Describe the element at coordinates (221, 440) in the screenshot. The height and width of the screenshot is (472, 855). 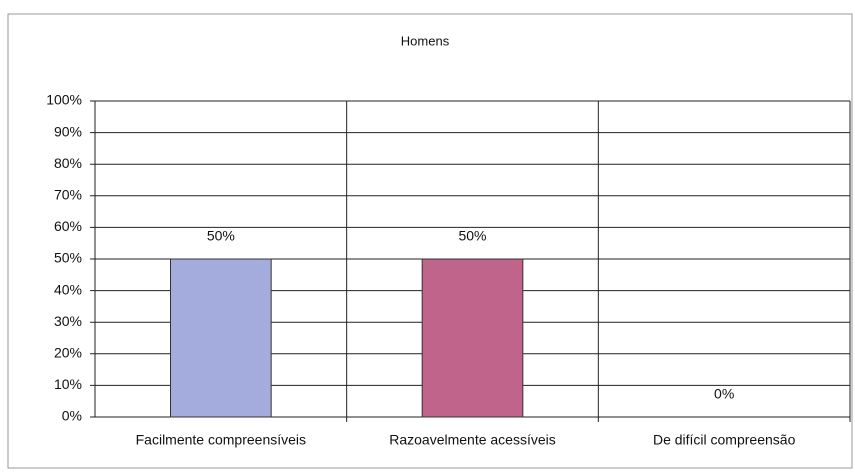
I see `x-tick-label: Facilmente compreensíveis` at that location.